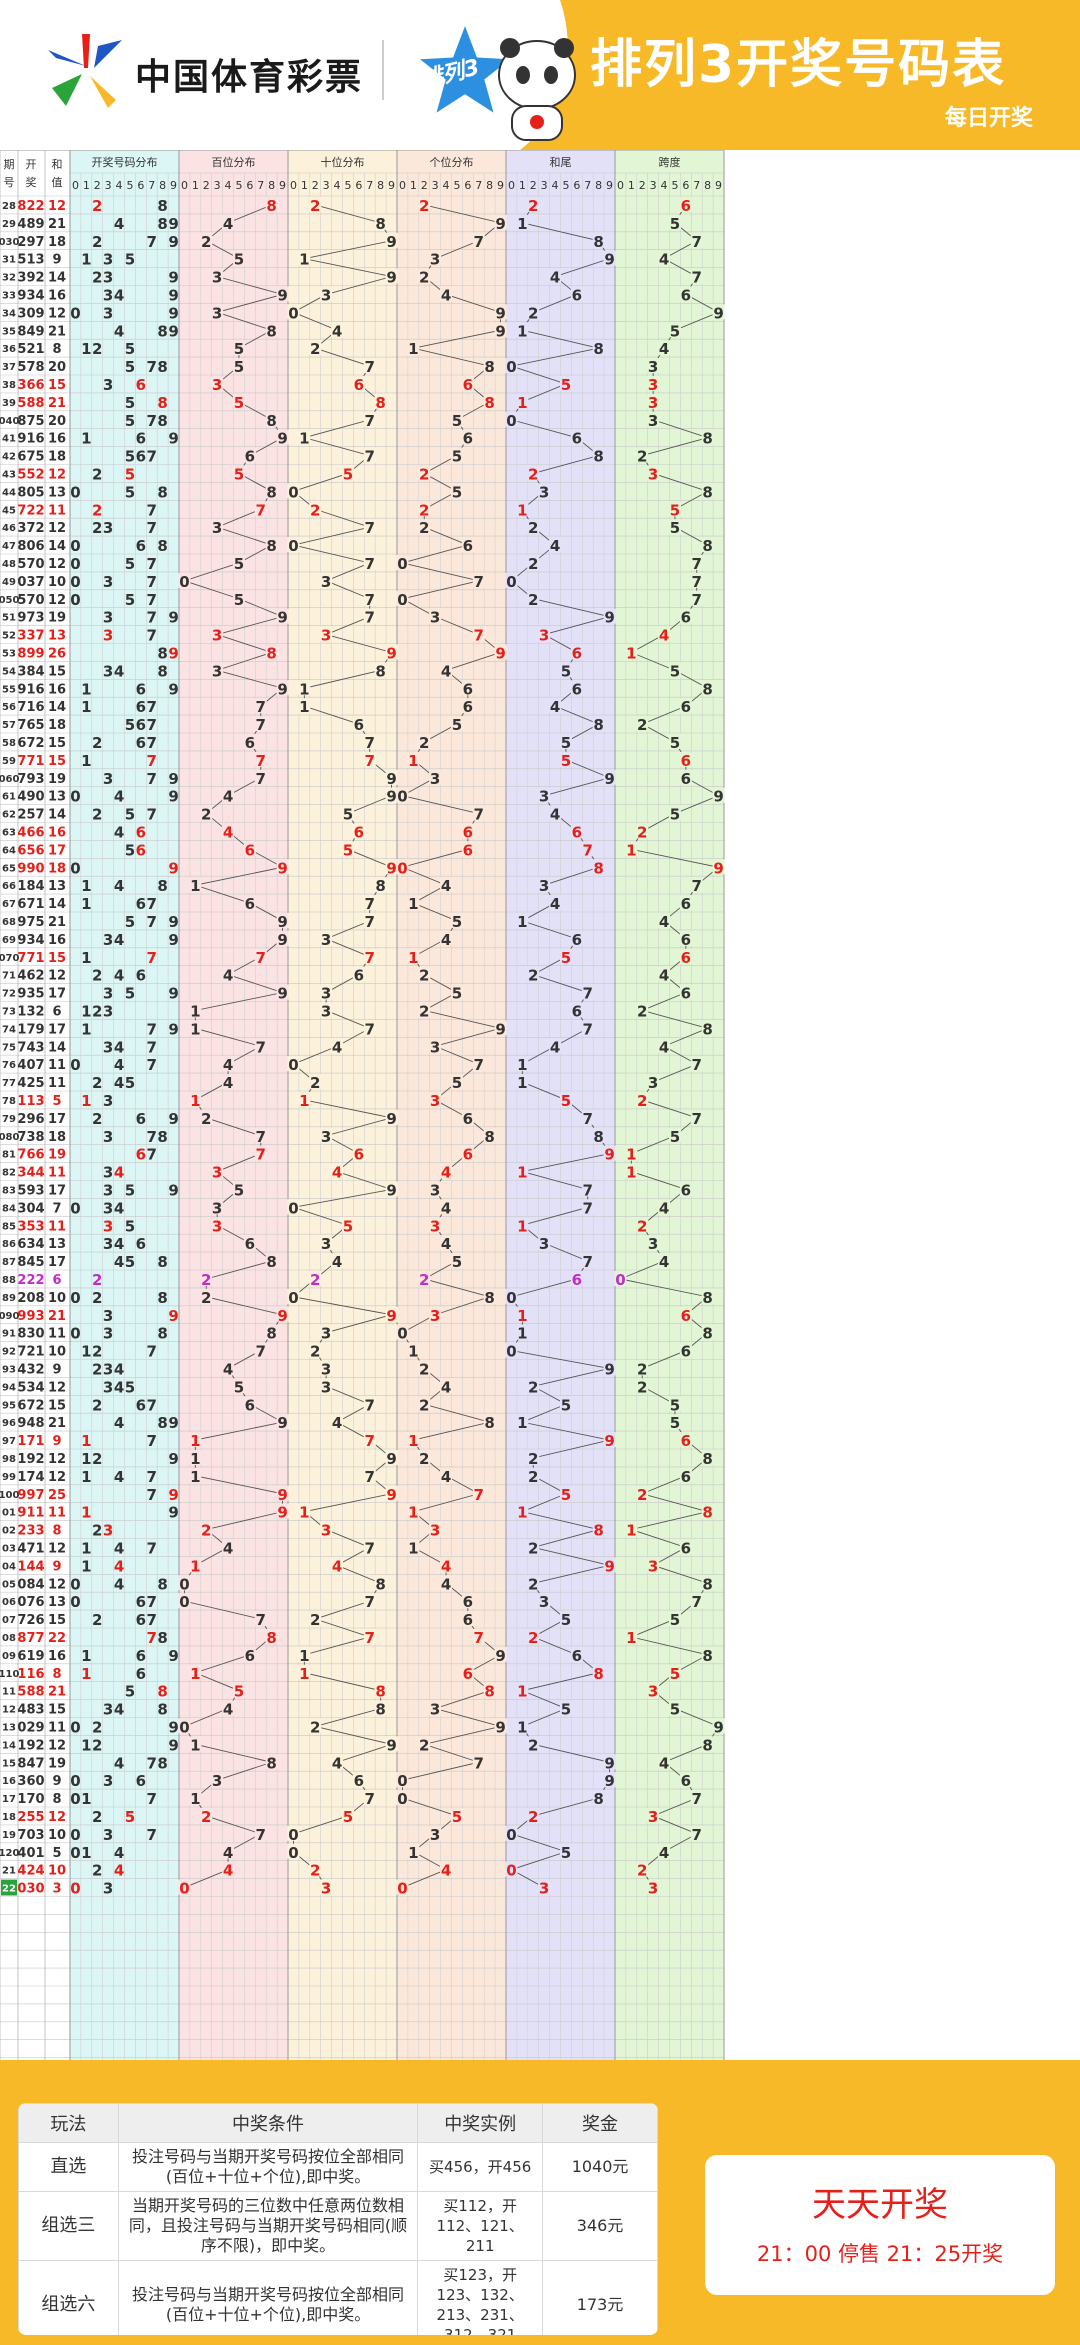 This screenshot has width=1080, height=2345. What do you see at coordinates (30, 1244) in the screenshot?
I see `row-draw: 634` at bounding box center [30, 1244].